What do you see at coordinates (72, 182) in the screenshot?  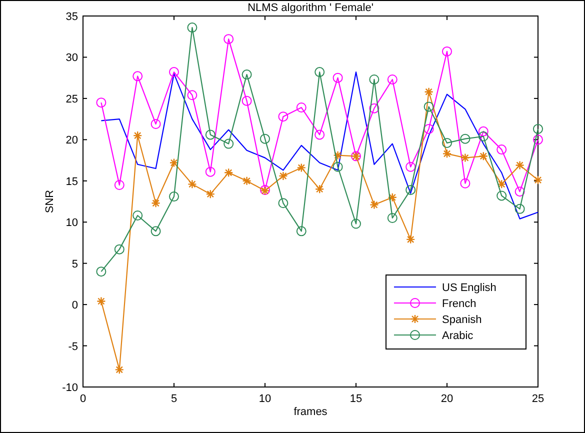 I see `y-tick-label: 15` at bounding box center [72, 182].